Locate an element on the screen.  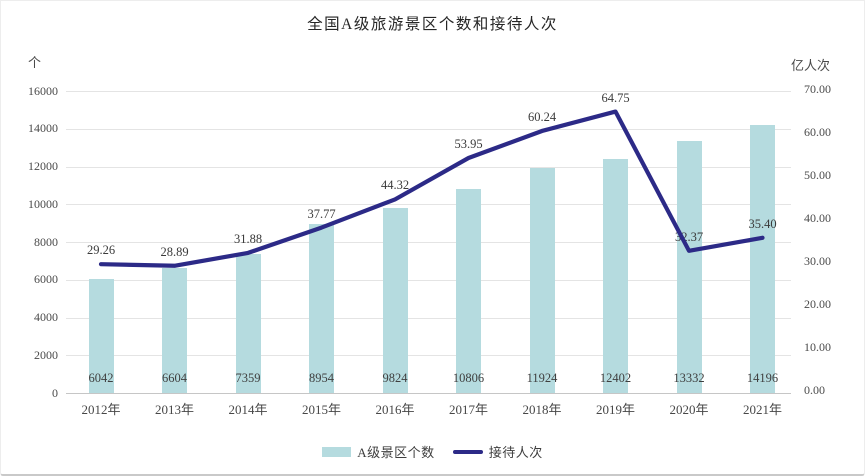
bar-2012年 is located at coordinates (101, 335).